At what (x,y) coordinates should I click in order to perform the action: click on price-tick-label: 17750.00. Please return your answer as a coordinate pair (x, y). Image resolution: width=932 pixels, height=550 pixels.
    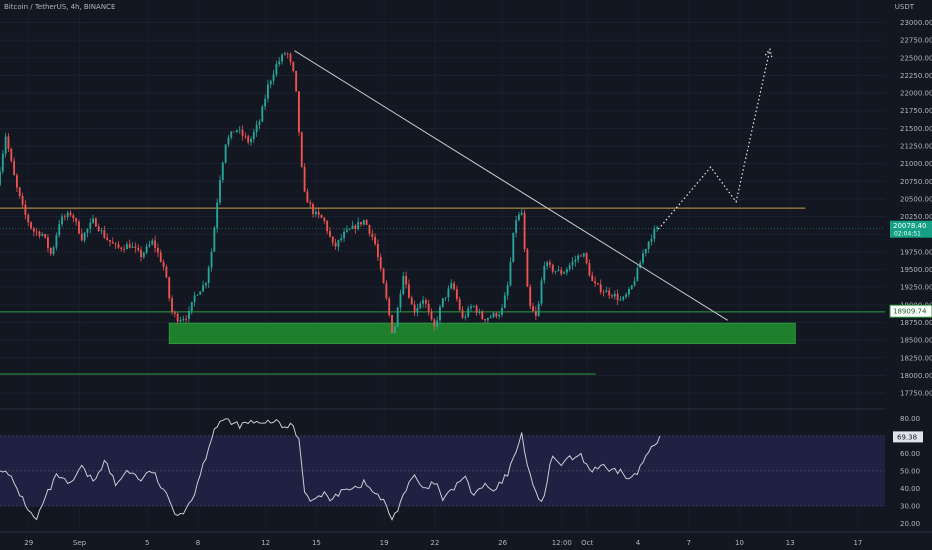
    Looking at the image, I should click on (916, 394).